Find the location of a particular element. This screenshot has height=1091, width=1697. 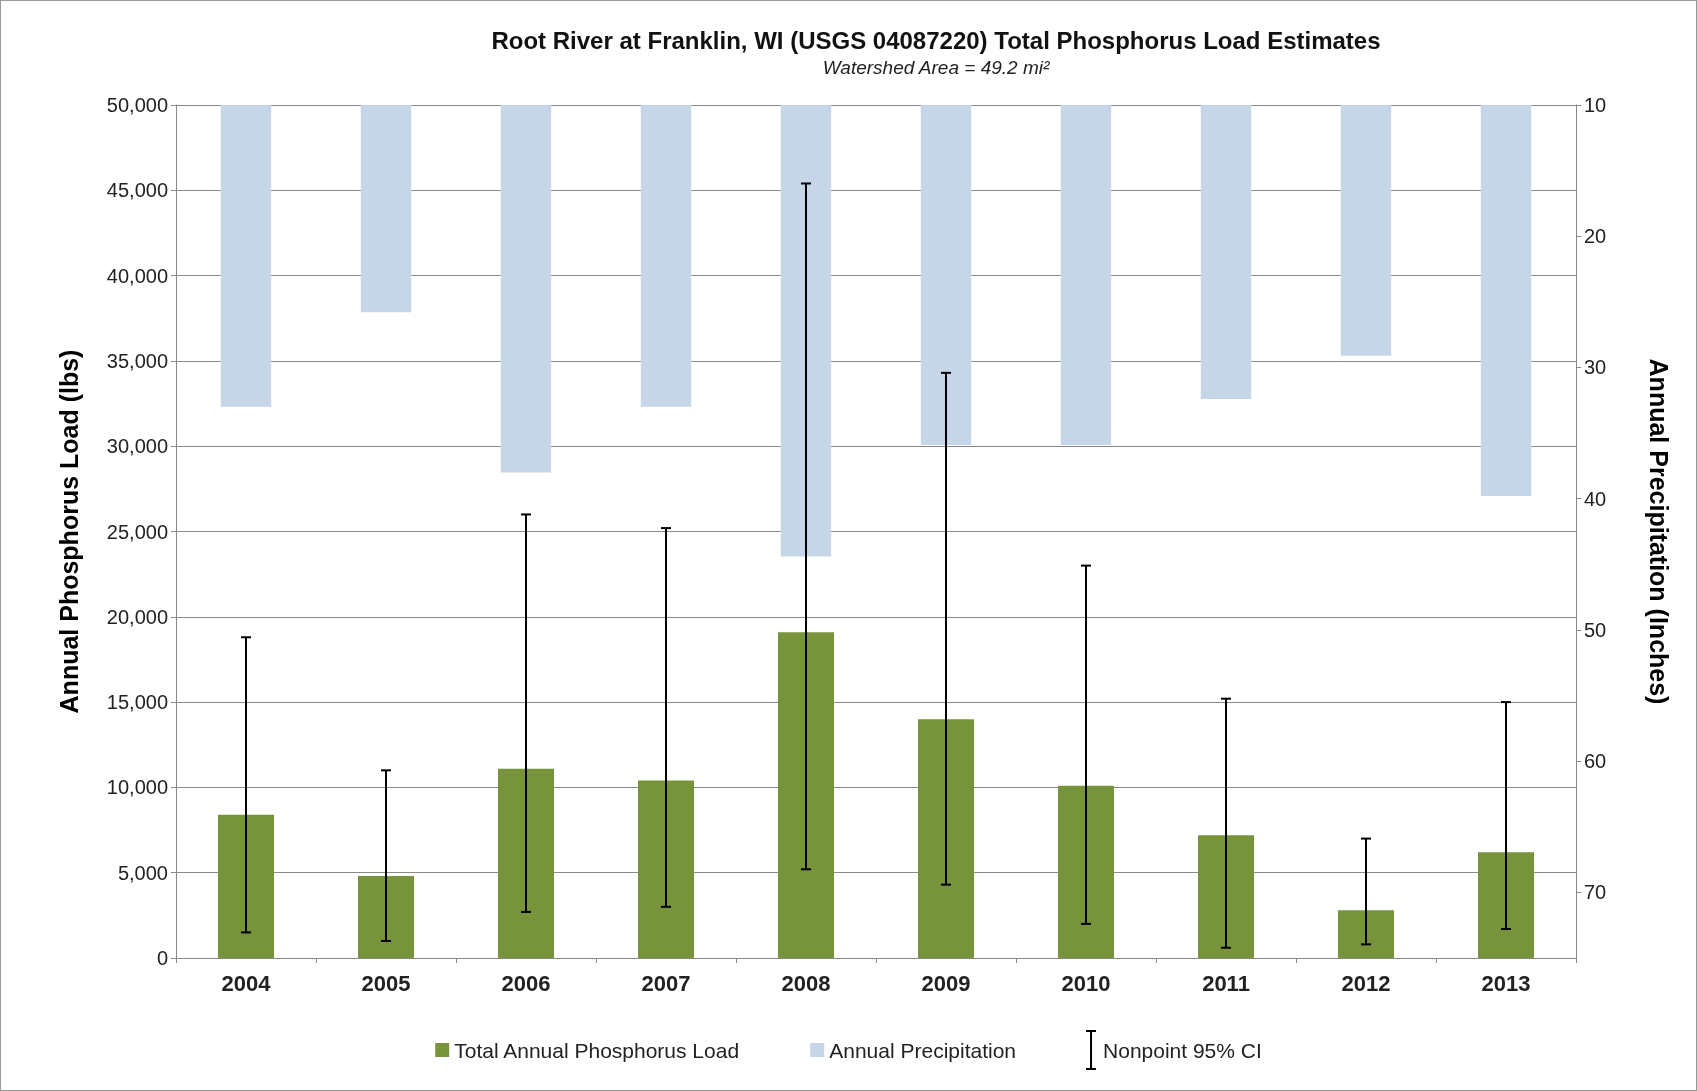

y2-tick-label: 50 is located at coordinates (1595, 629).